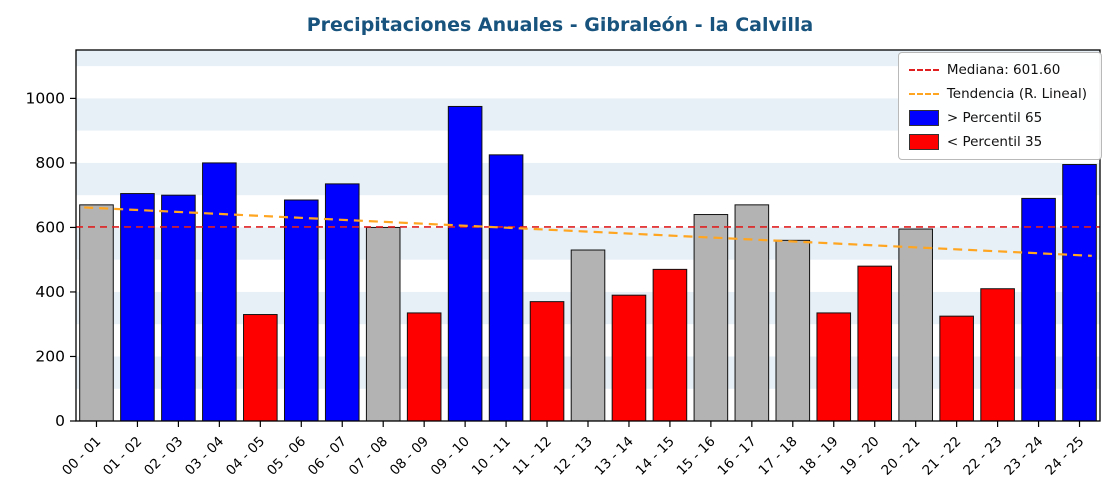  Describe the element at coordinates (450, 456) in the screenshot. I see `x-tick-label: 09 - 10` at that location.